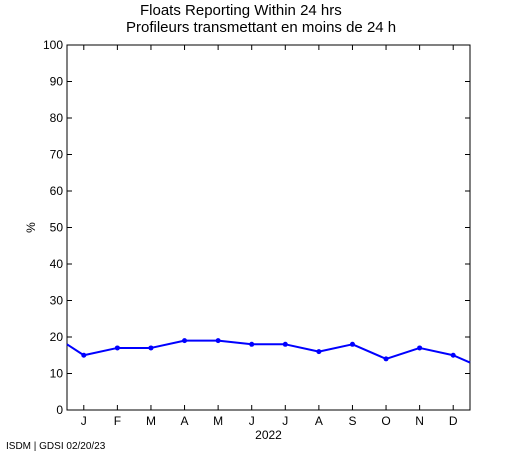 The width and height of the screenshot is (520, 460). Describe the element at coordinates (56, 446) in the screenshot. I see `footer-credit: ISDM | GDSI 02/20/23` at that location.